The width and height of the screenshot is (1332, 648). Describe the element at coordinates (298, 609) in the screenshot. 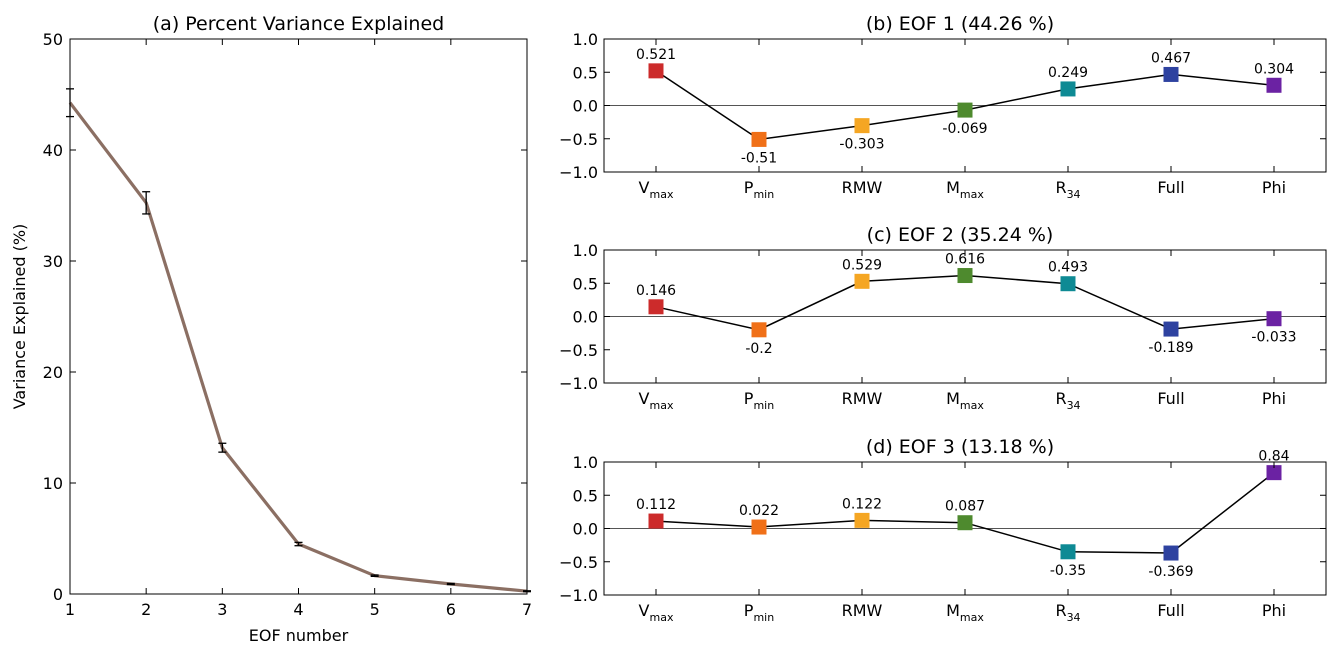

I see `x-tick-label: 4` at that location.